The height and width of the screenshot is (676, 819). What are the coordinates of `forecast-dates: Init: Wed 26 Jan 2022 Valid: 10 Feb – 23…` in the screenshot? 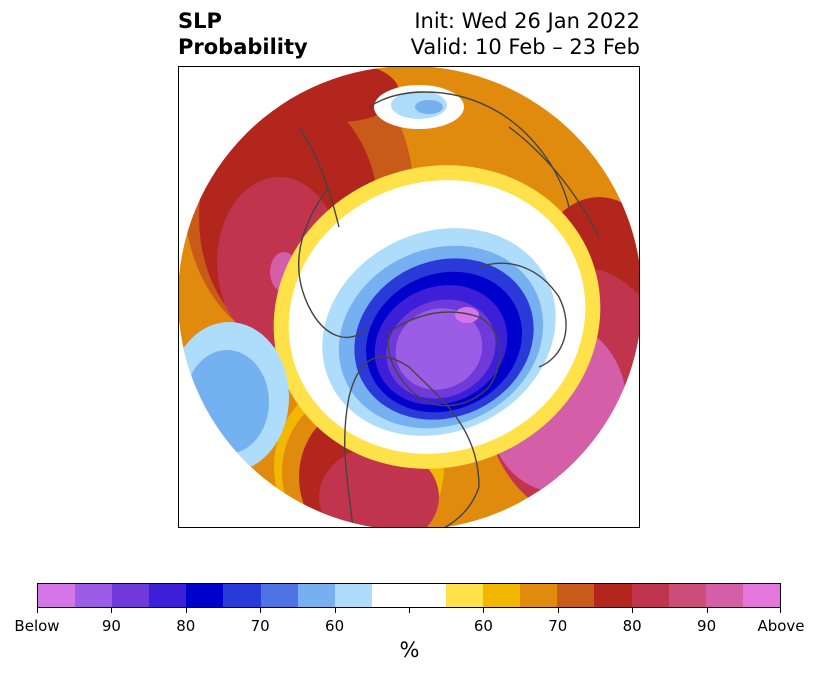 It's located at (525, 34).